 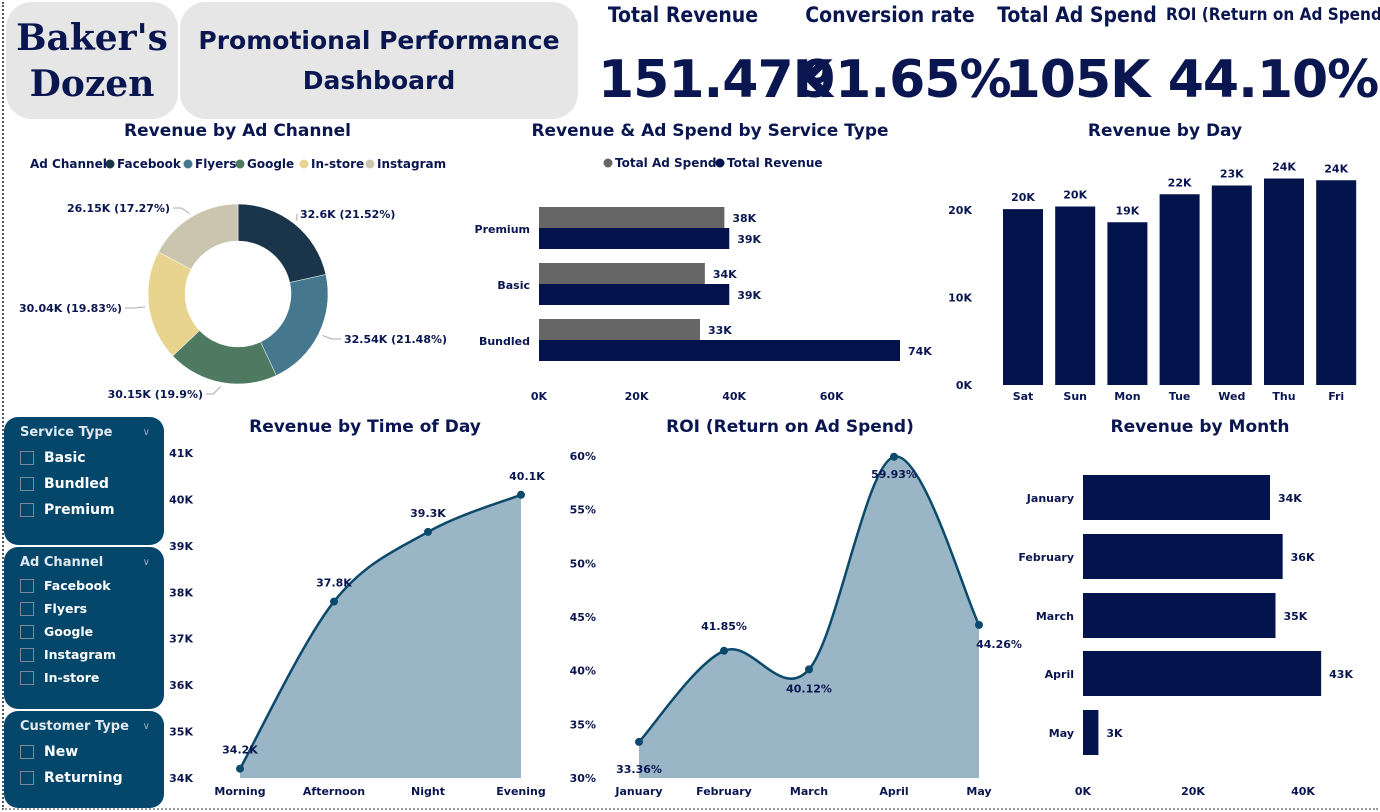 What do you see at coordinates (720, 330) in the screenshot?
I see `data-label: 33K` at bounding box center [720, 330].